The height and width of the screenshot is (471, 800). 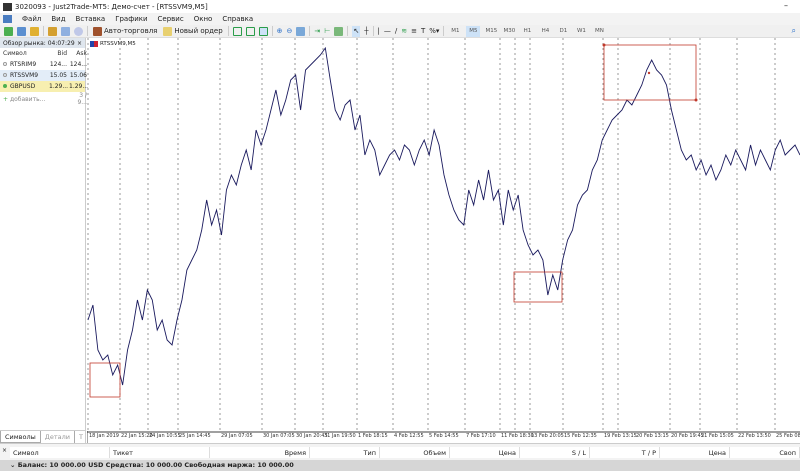 What do you see at coordinates (444, 436) in the screenshot?
I see `x-tick-label: 5 Feb 14:55` at bounding box center [444, 436].